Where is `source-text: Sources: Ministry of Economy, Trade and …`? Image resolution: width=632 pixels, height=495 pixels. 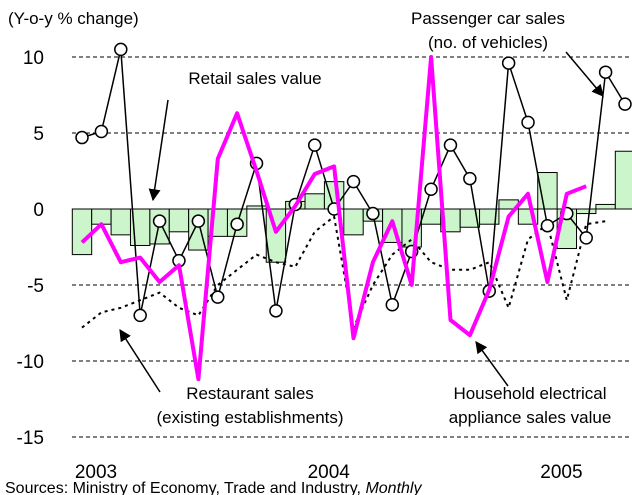 source-text: Sources: Ministry of Economy, Trade and … is located at coordinates (185, 487).